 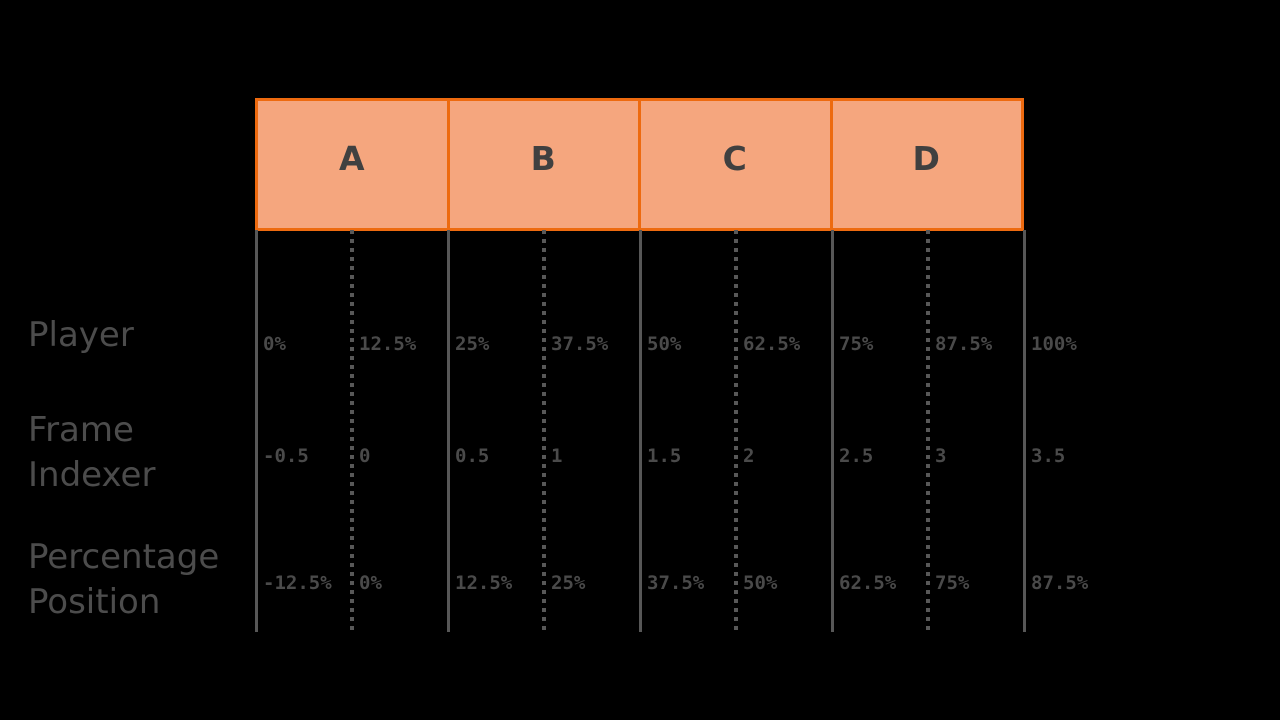 What do you see at coordinates (1060, 583) in the screenshot?
I see `percentage-position-value-8: 87.5%` at bounding box center [1060, 583].